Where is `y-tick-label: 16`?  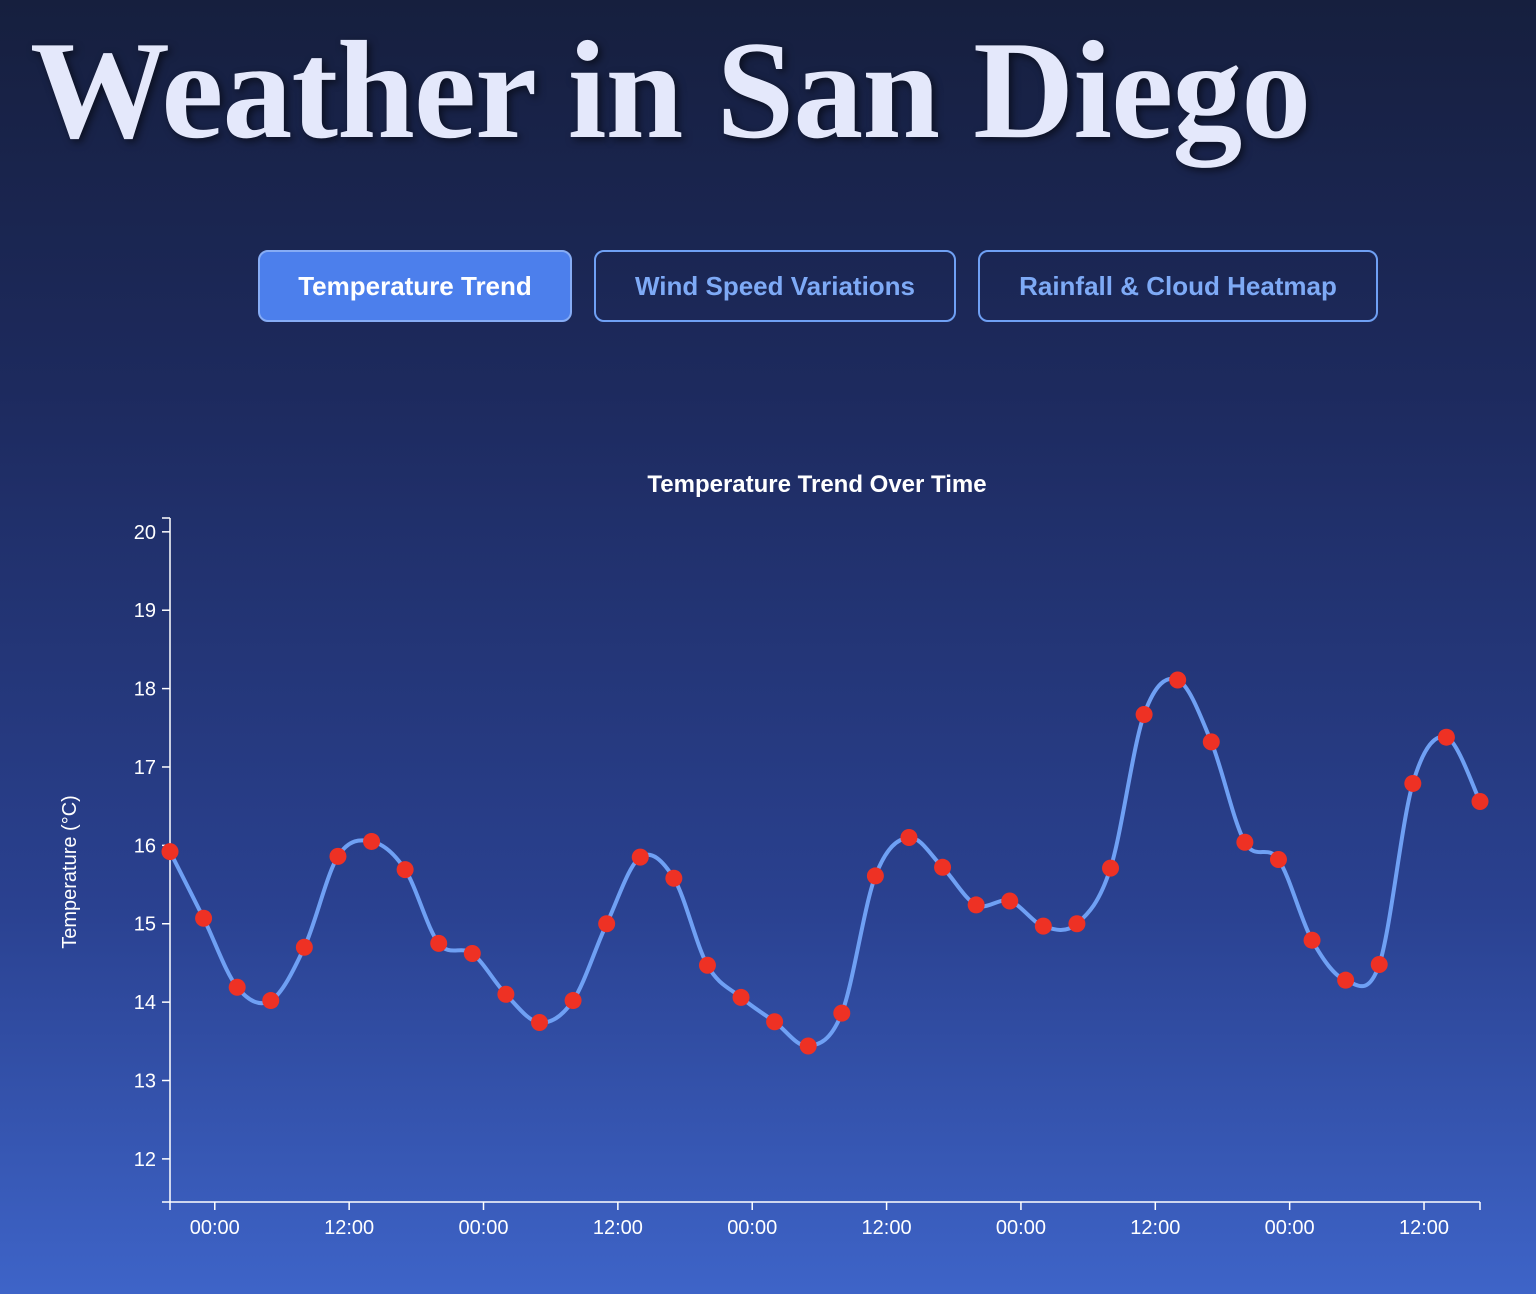 y-tick-label: 16 is located at coordinates (145, 846).